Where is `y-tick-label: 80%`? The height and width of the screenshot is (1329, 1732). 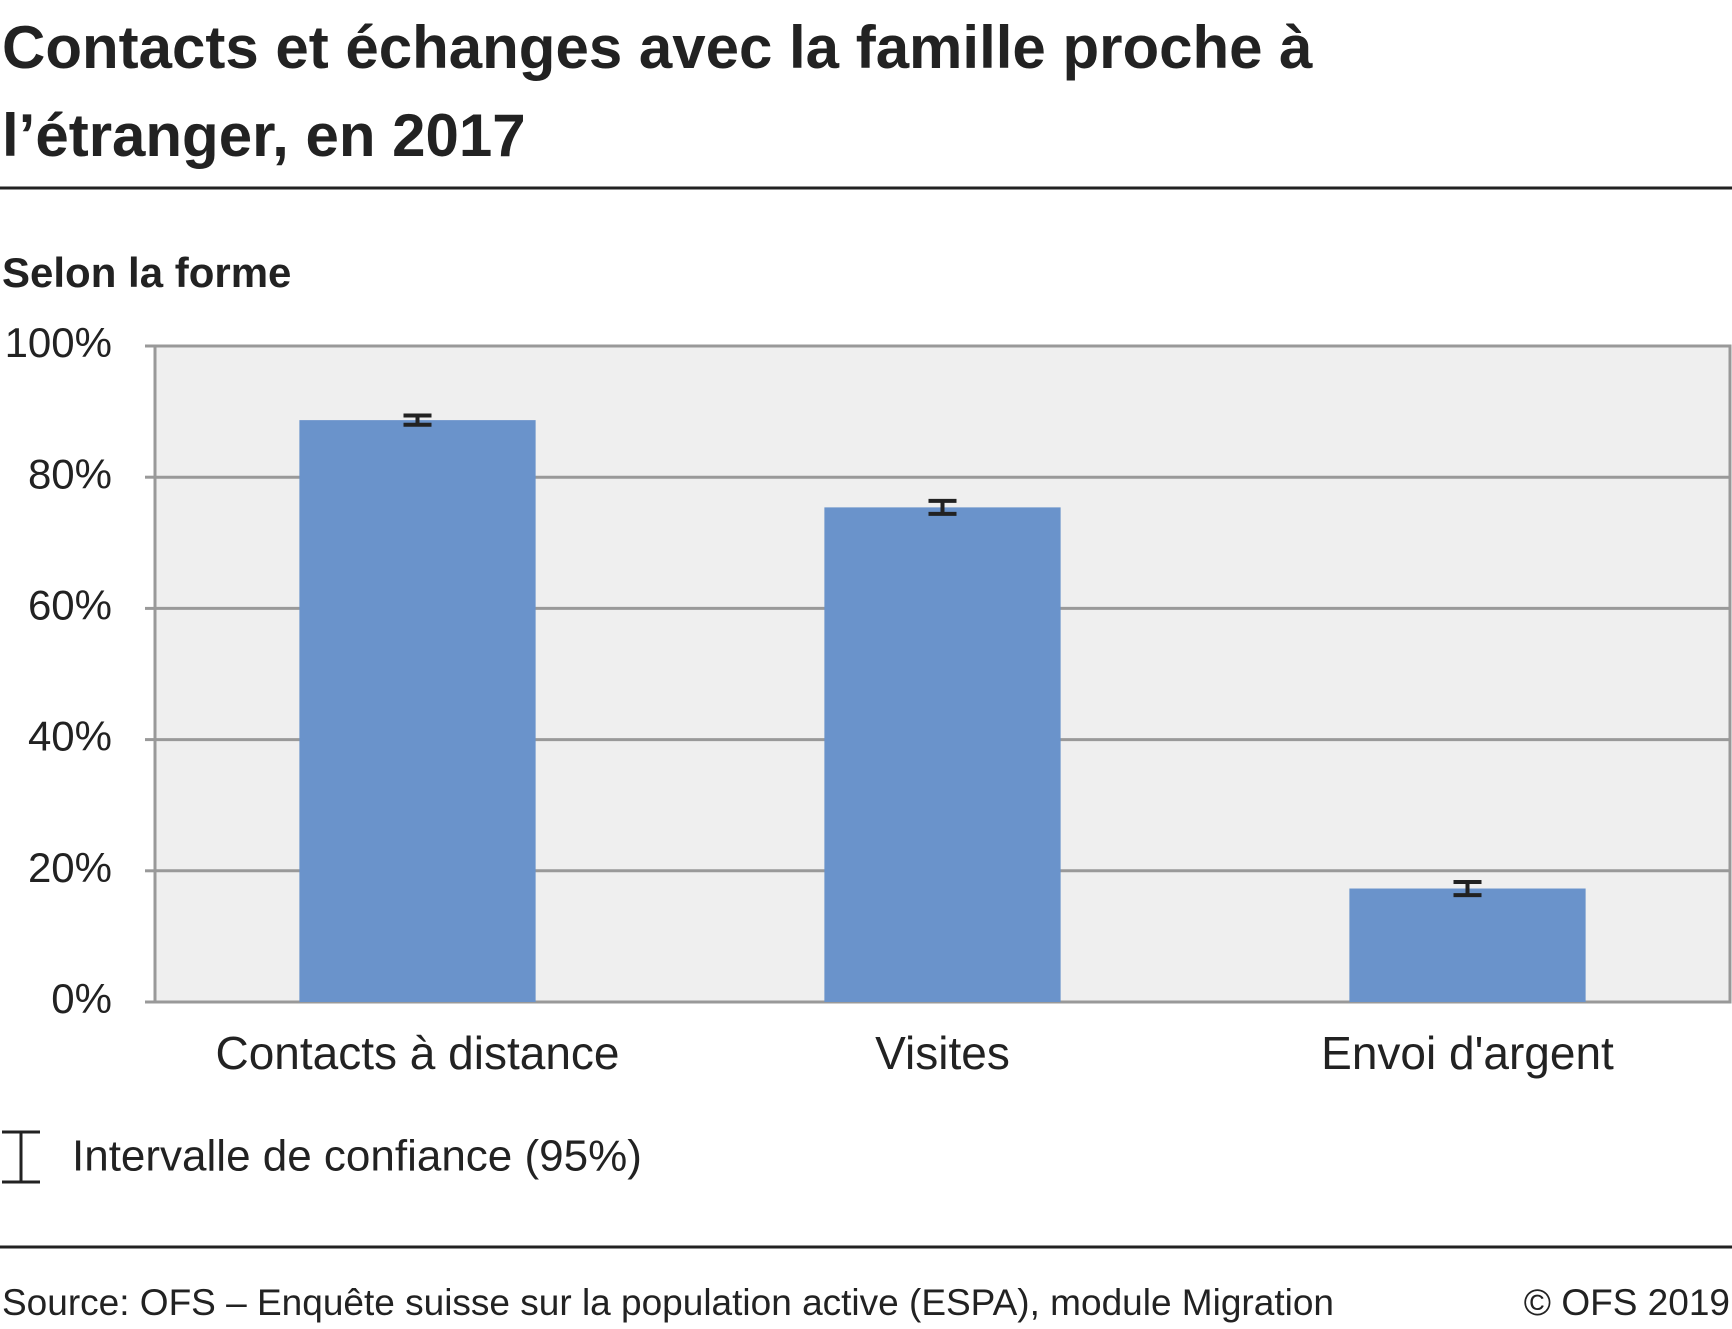
y-tick-label: 80% is located at coordinates (70, 473).